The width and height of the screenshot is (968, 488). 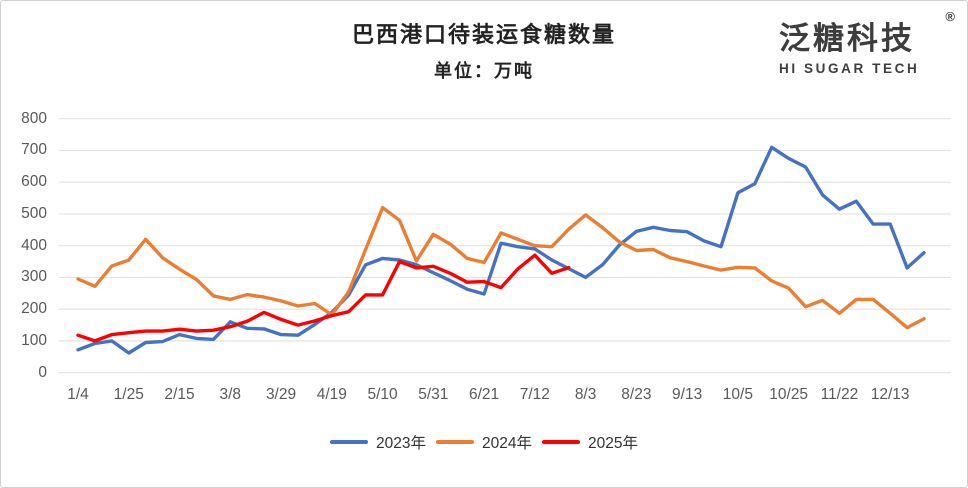 What do you see at coordinates (636, 394) in the screenshot?
I see `x-tick-label-8/23: 8/23` at bounding box center [636, 394].